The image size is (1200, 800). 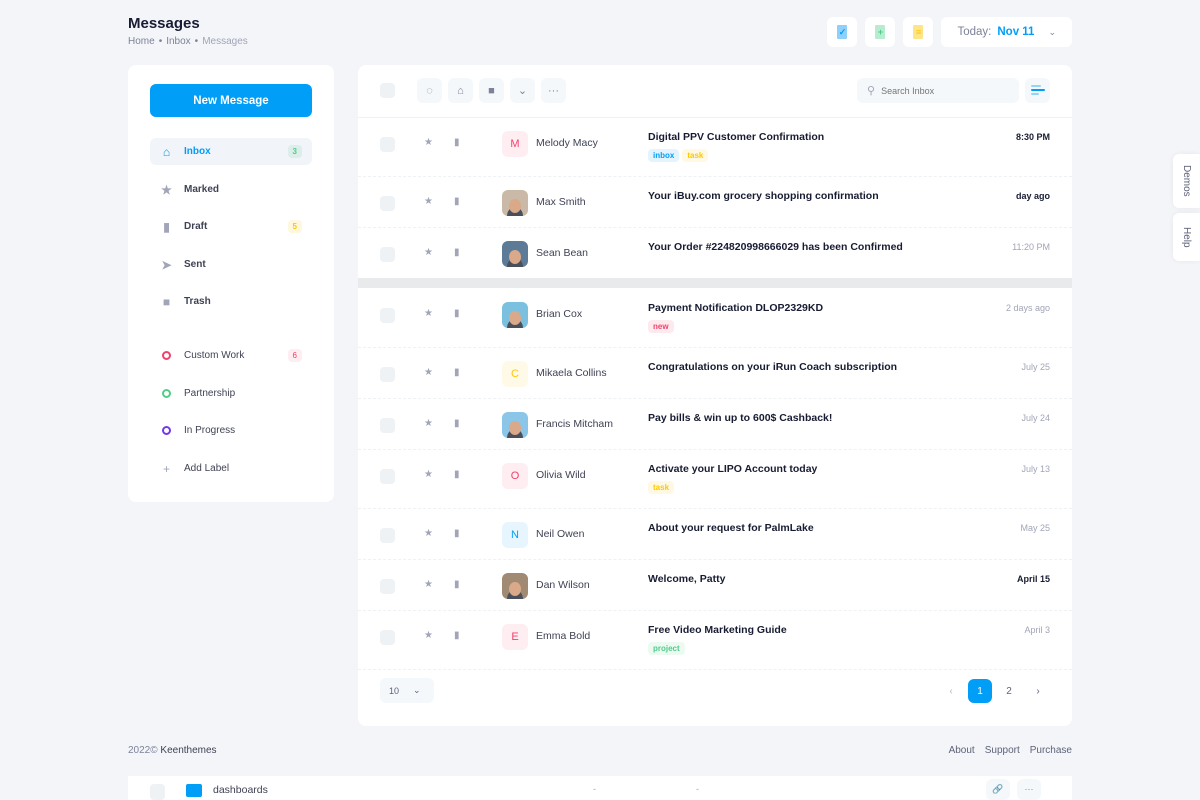 I want to click on delete-button: ■, so click(x=491, y=90).